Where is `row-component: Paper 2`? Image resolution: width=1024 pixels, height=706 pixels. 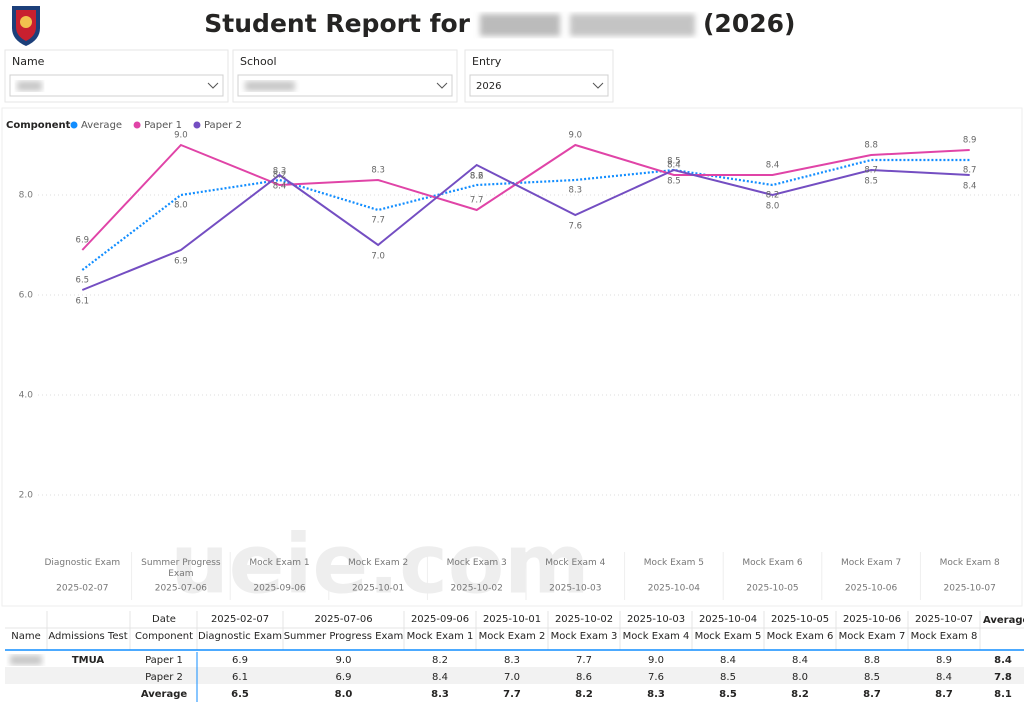
row-component: Paper 2 is located at coordinates (164, 677).